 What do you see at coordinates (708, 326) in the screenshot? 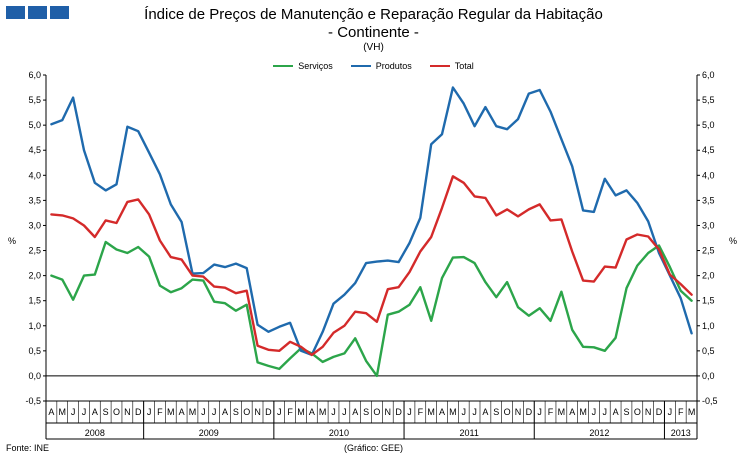
I see `y-tick-label-right: 1,0` at bounding box center [708, 326].